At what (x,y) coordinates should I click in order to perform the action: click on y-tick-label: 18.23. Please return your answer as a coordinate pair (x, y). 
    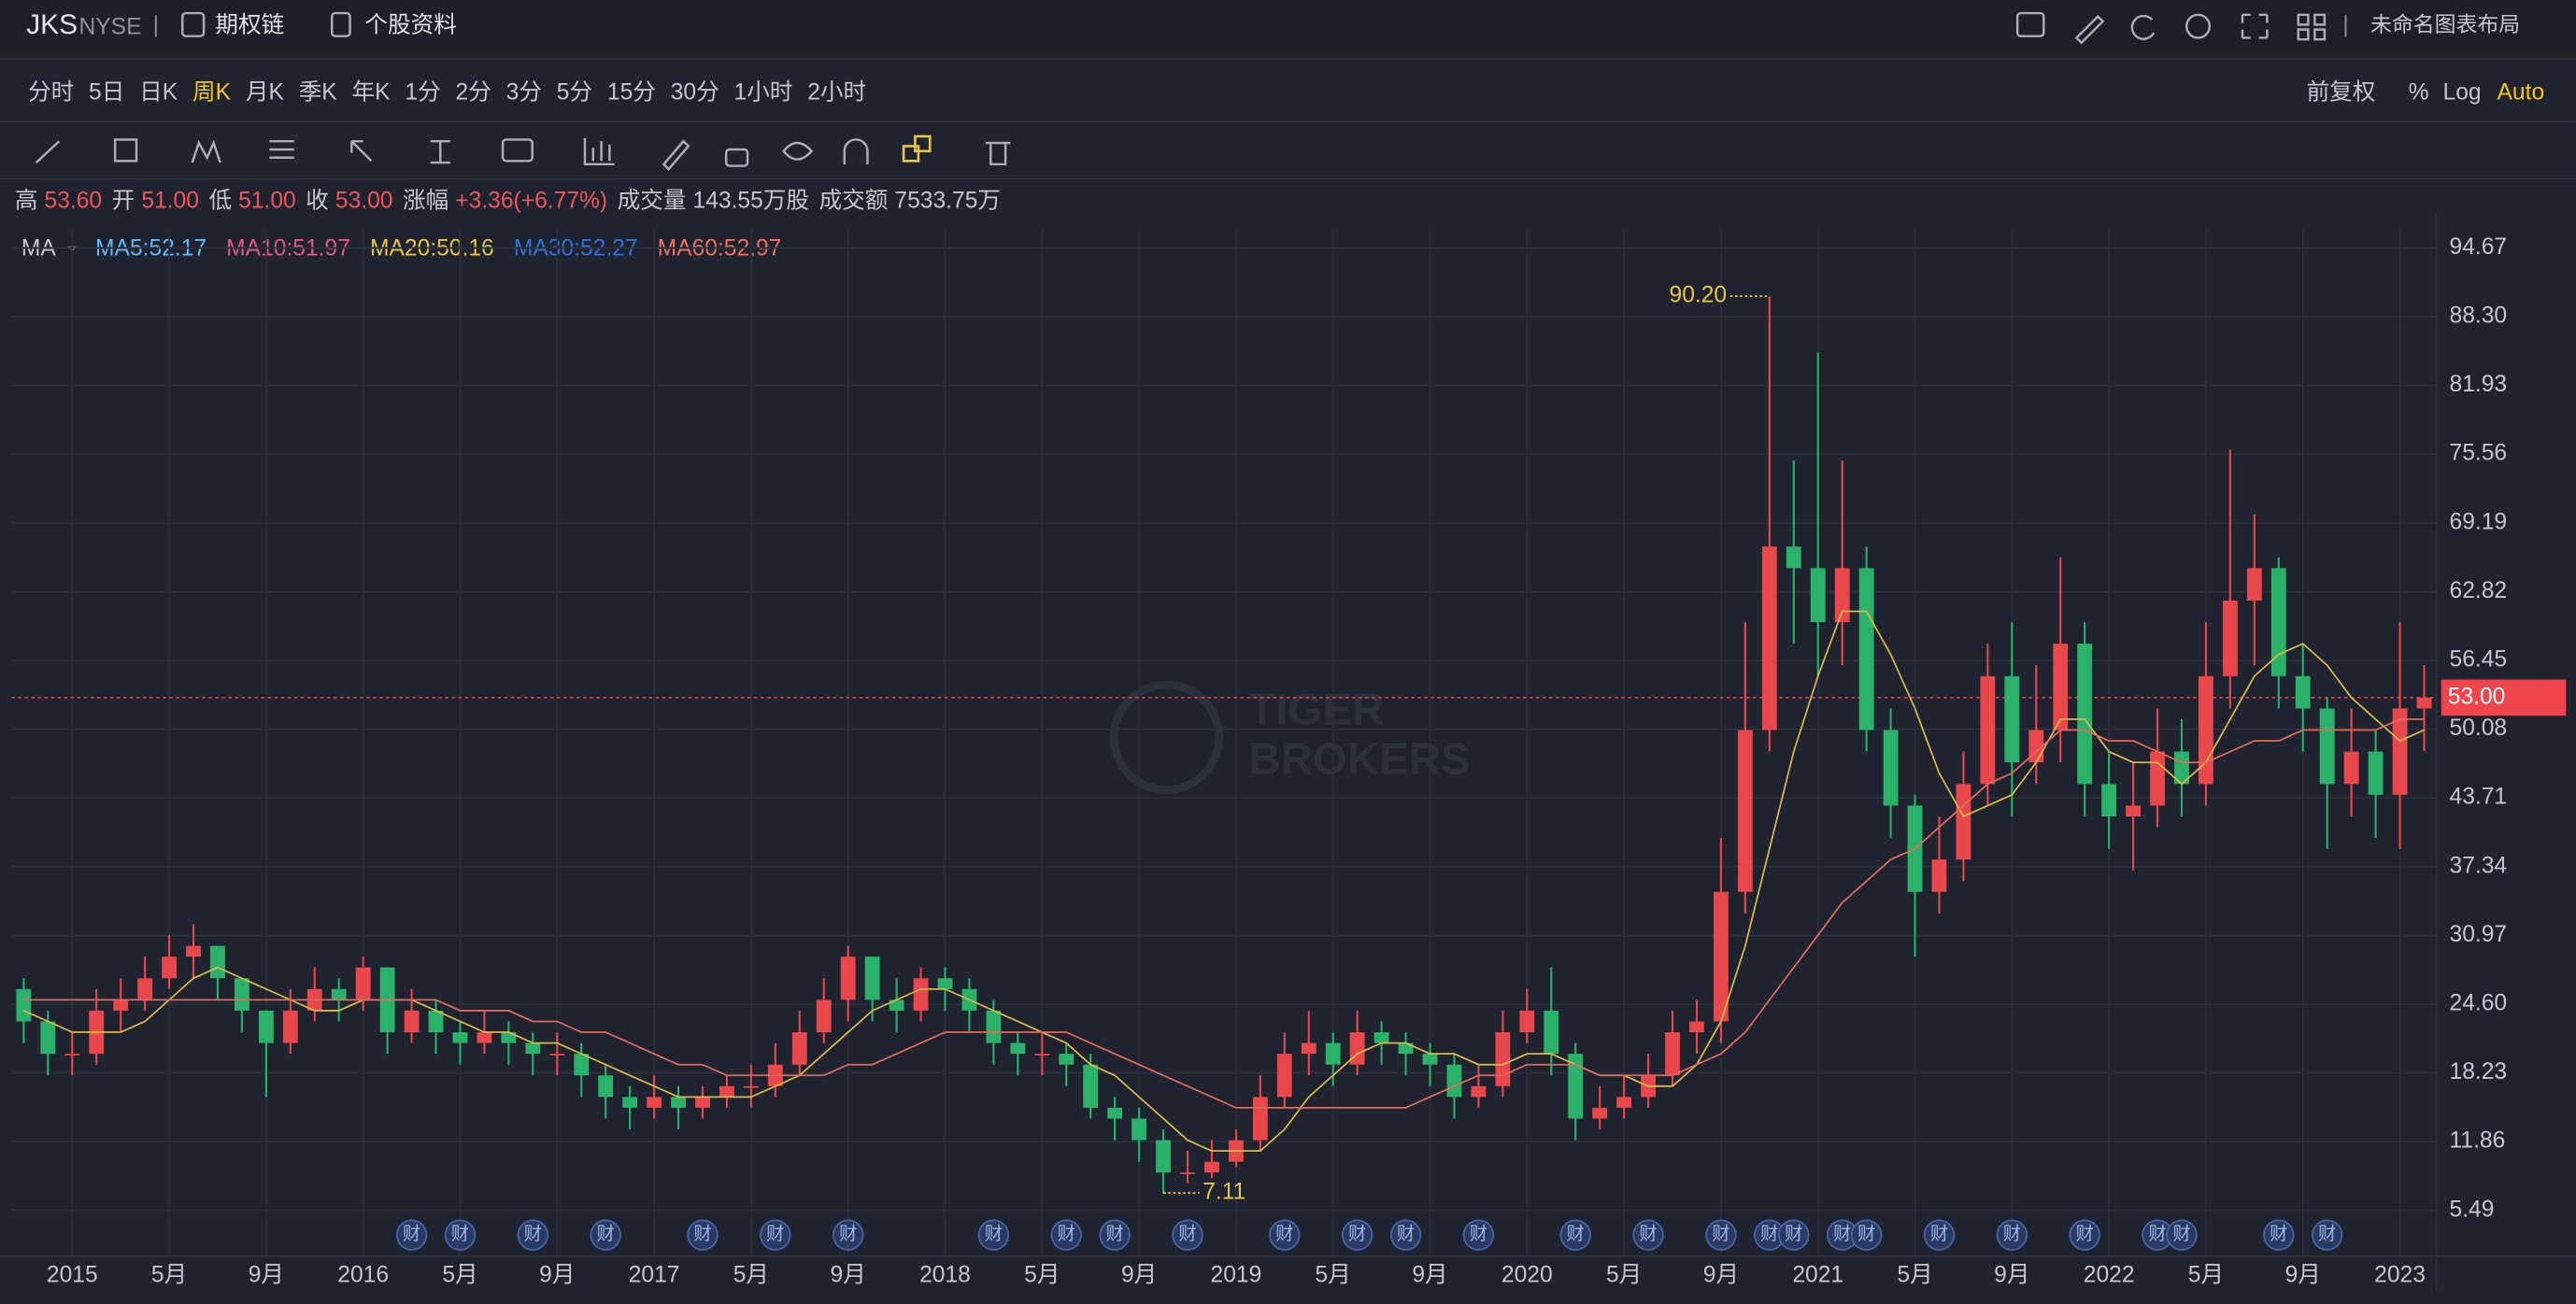
    Looking at the image, I should click on (2479, 1072).